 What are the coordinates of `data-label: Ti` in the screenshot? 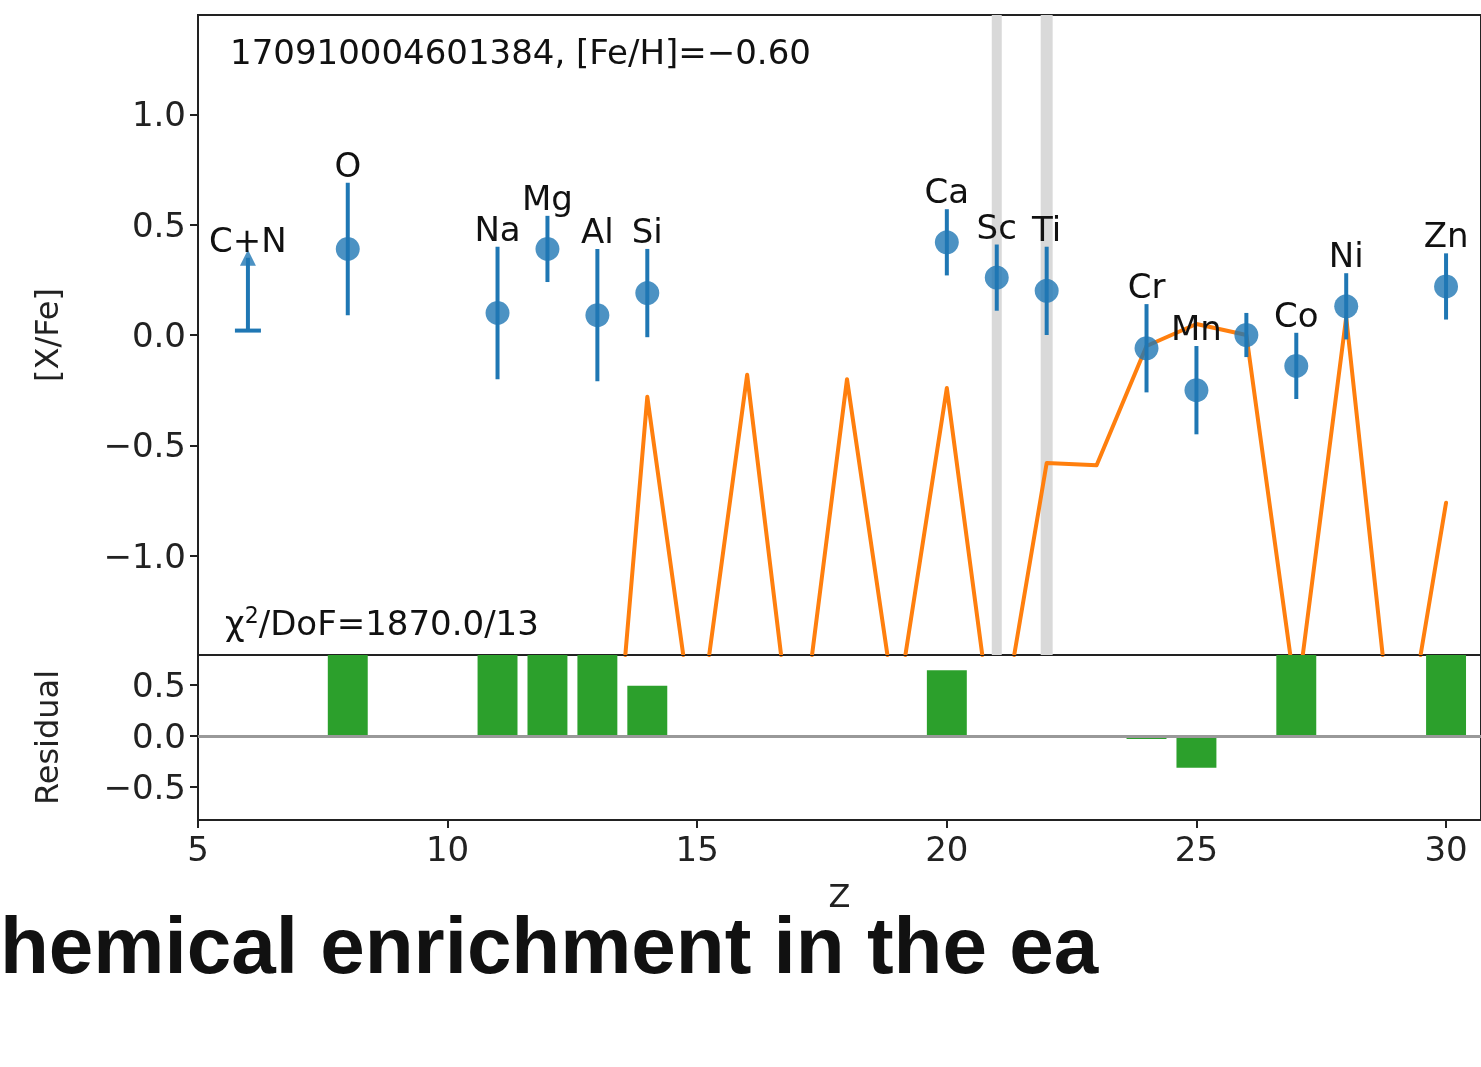 It's located at (1046, 228).